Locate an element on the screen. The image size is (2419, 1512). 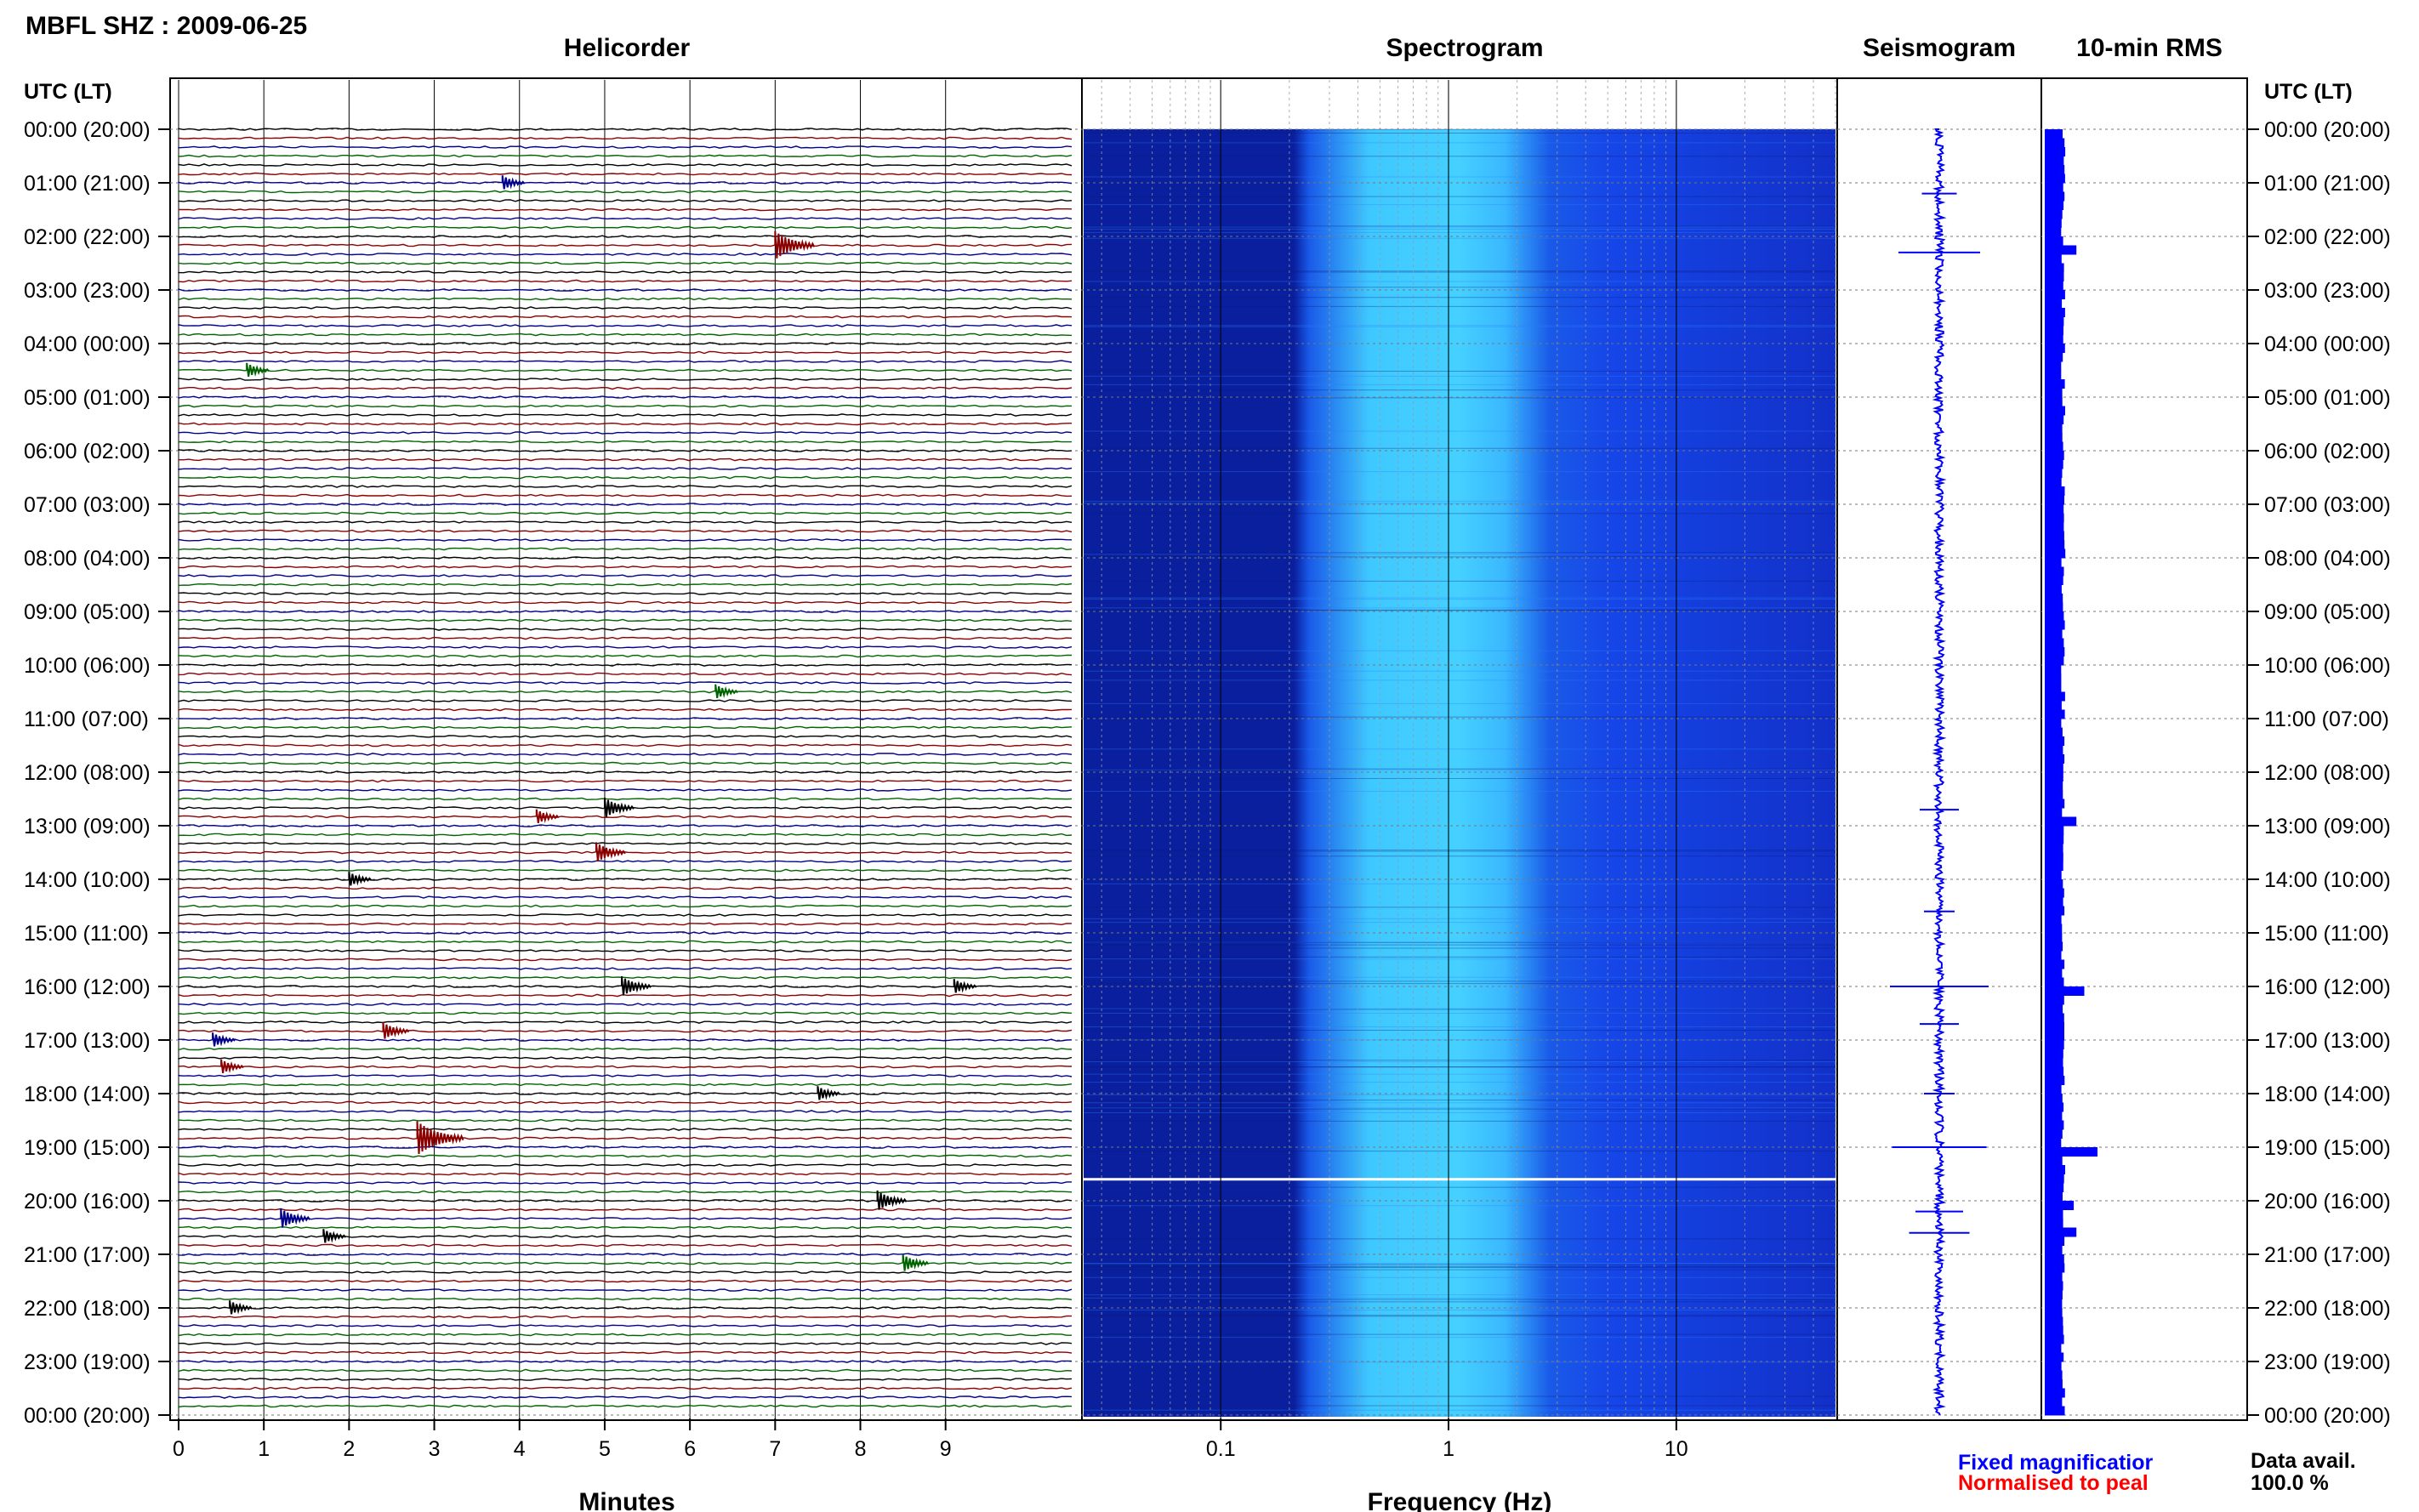
seismogram-line is located at coordinates (1939, 772).